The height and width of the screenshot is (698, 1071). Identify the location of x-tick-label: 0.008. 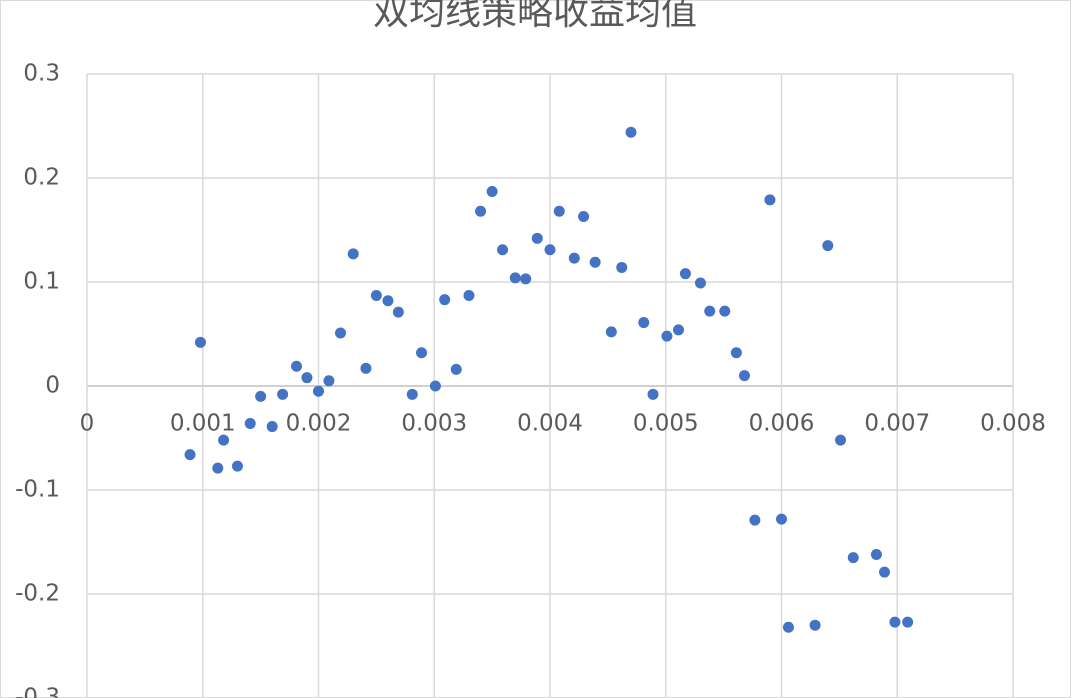
(1013, 424).